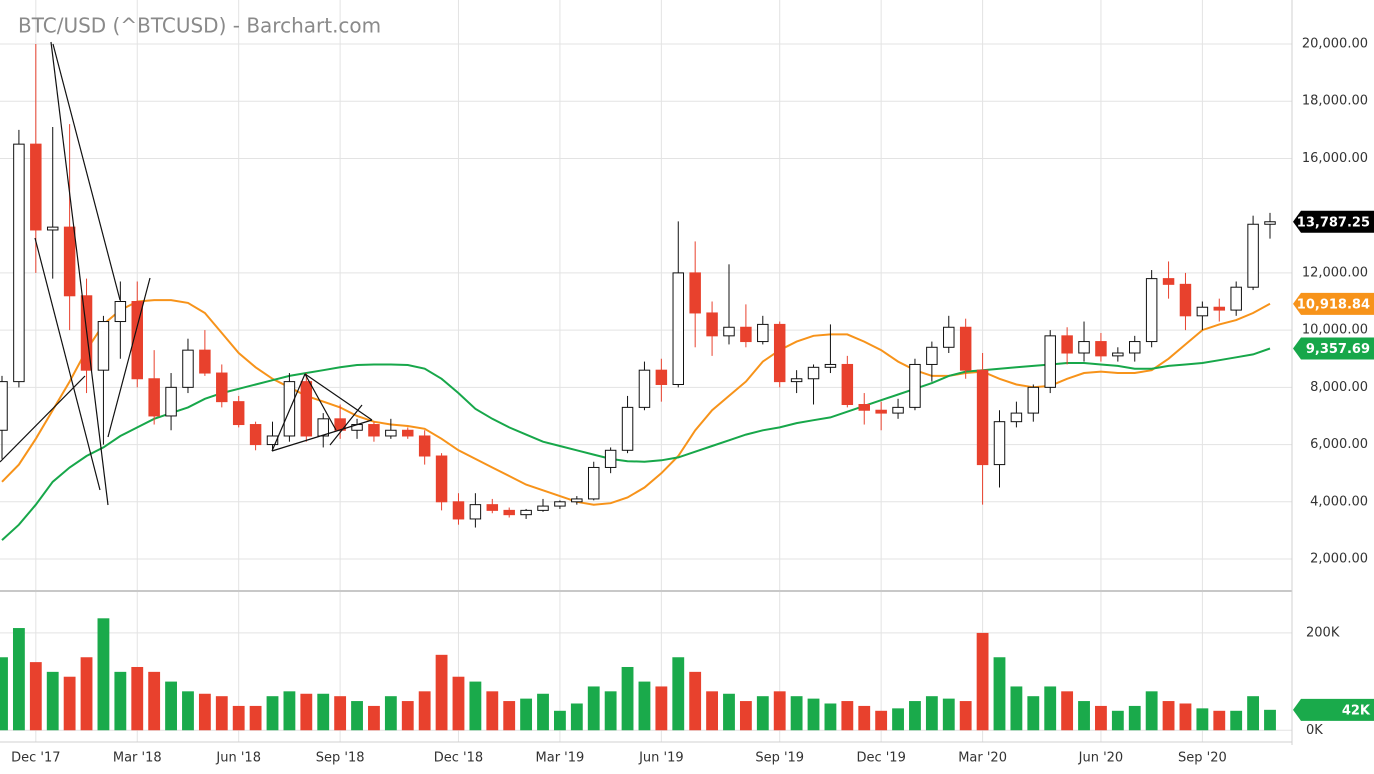  What do you see at coordinates (1335, 158) in the screenshot?
I see `y-tick-label: 16,000.00` at bounding box center [1335, 158].